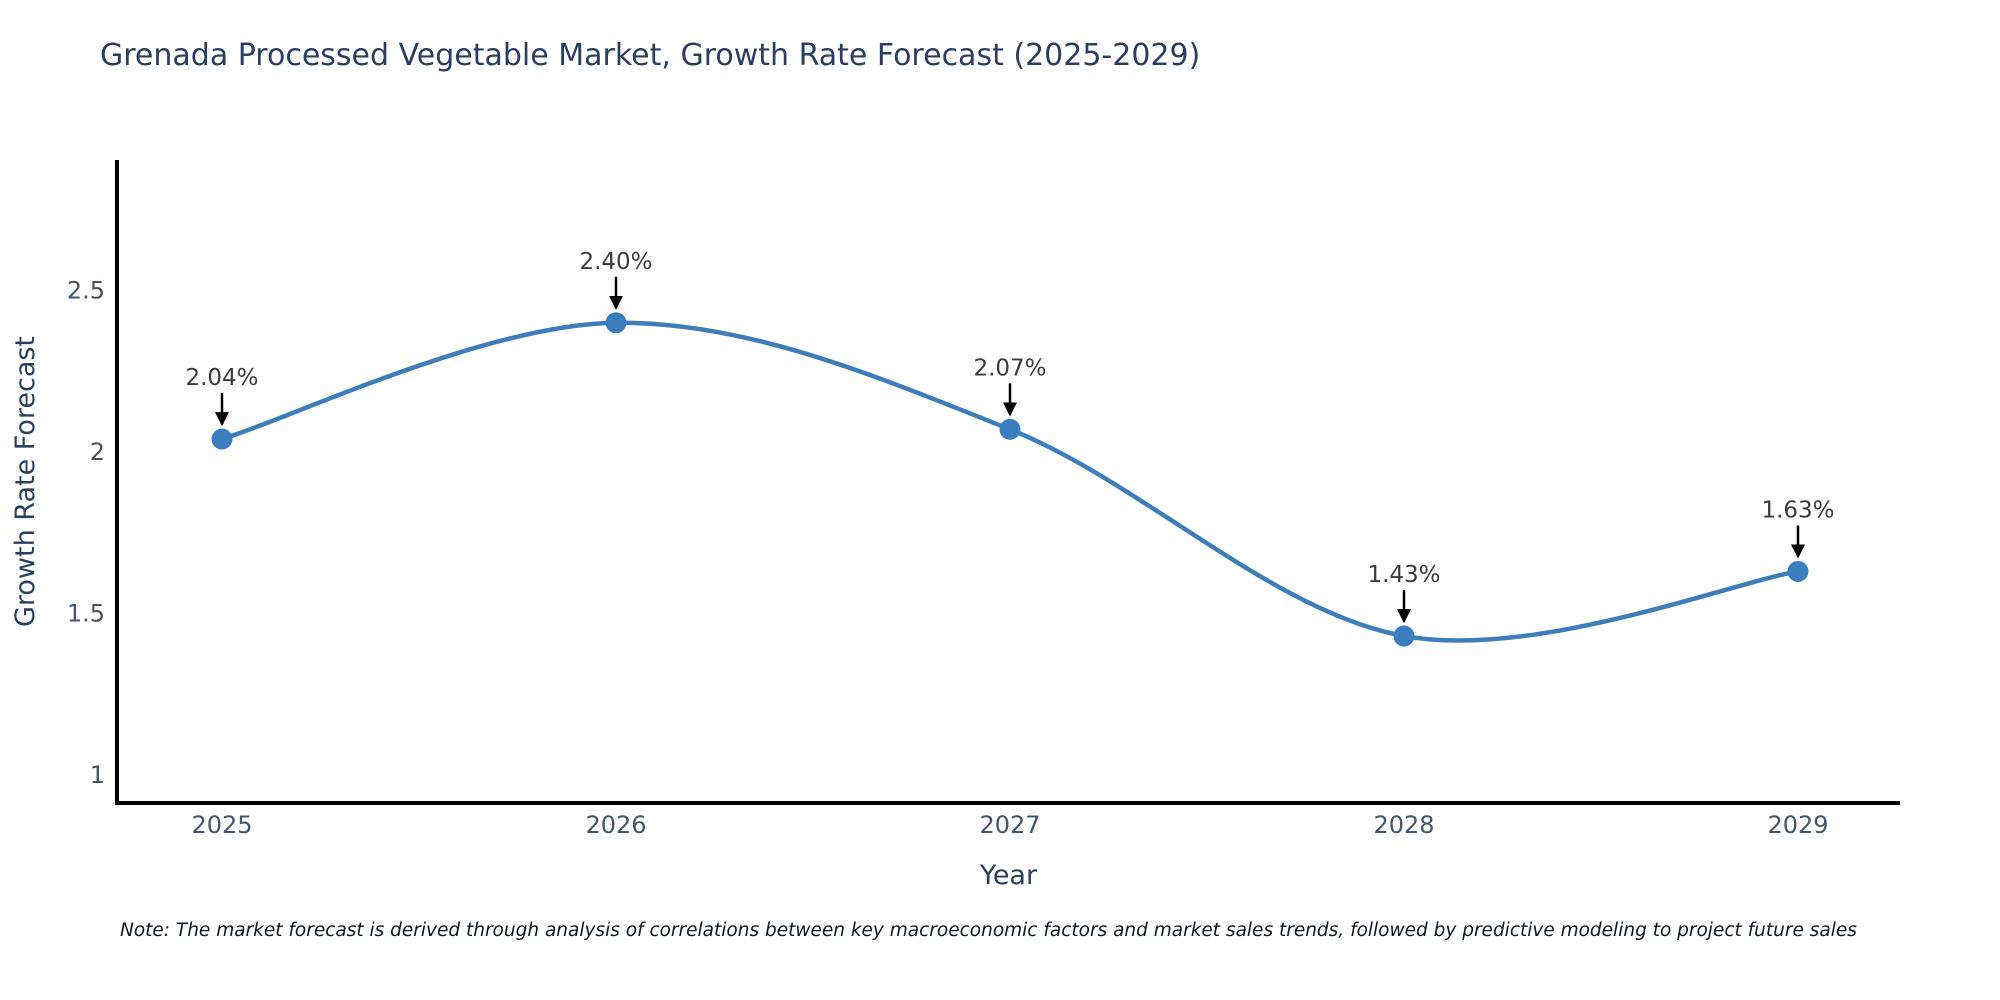  What do you see at coordinates (1403, 825) in the screenshot?
I see `x-tick-label: 2028` at bounding box center [1403, 825].